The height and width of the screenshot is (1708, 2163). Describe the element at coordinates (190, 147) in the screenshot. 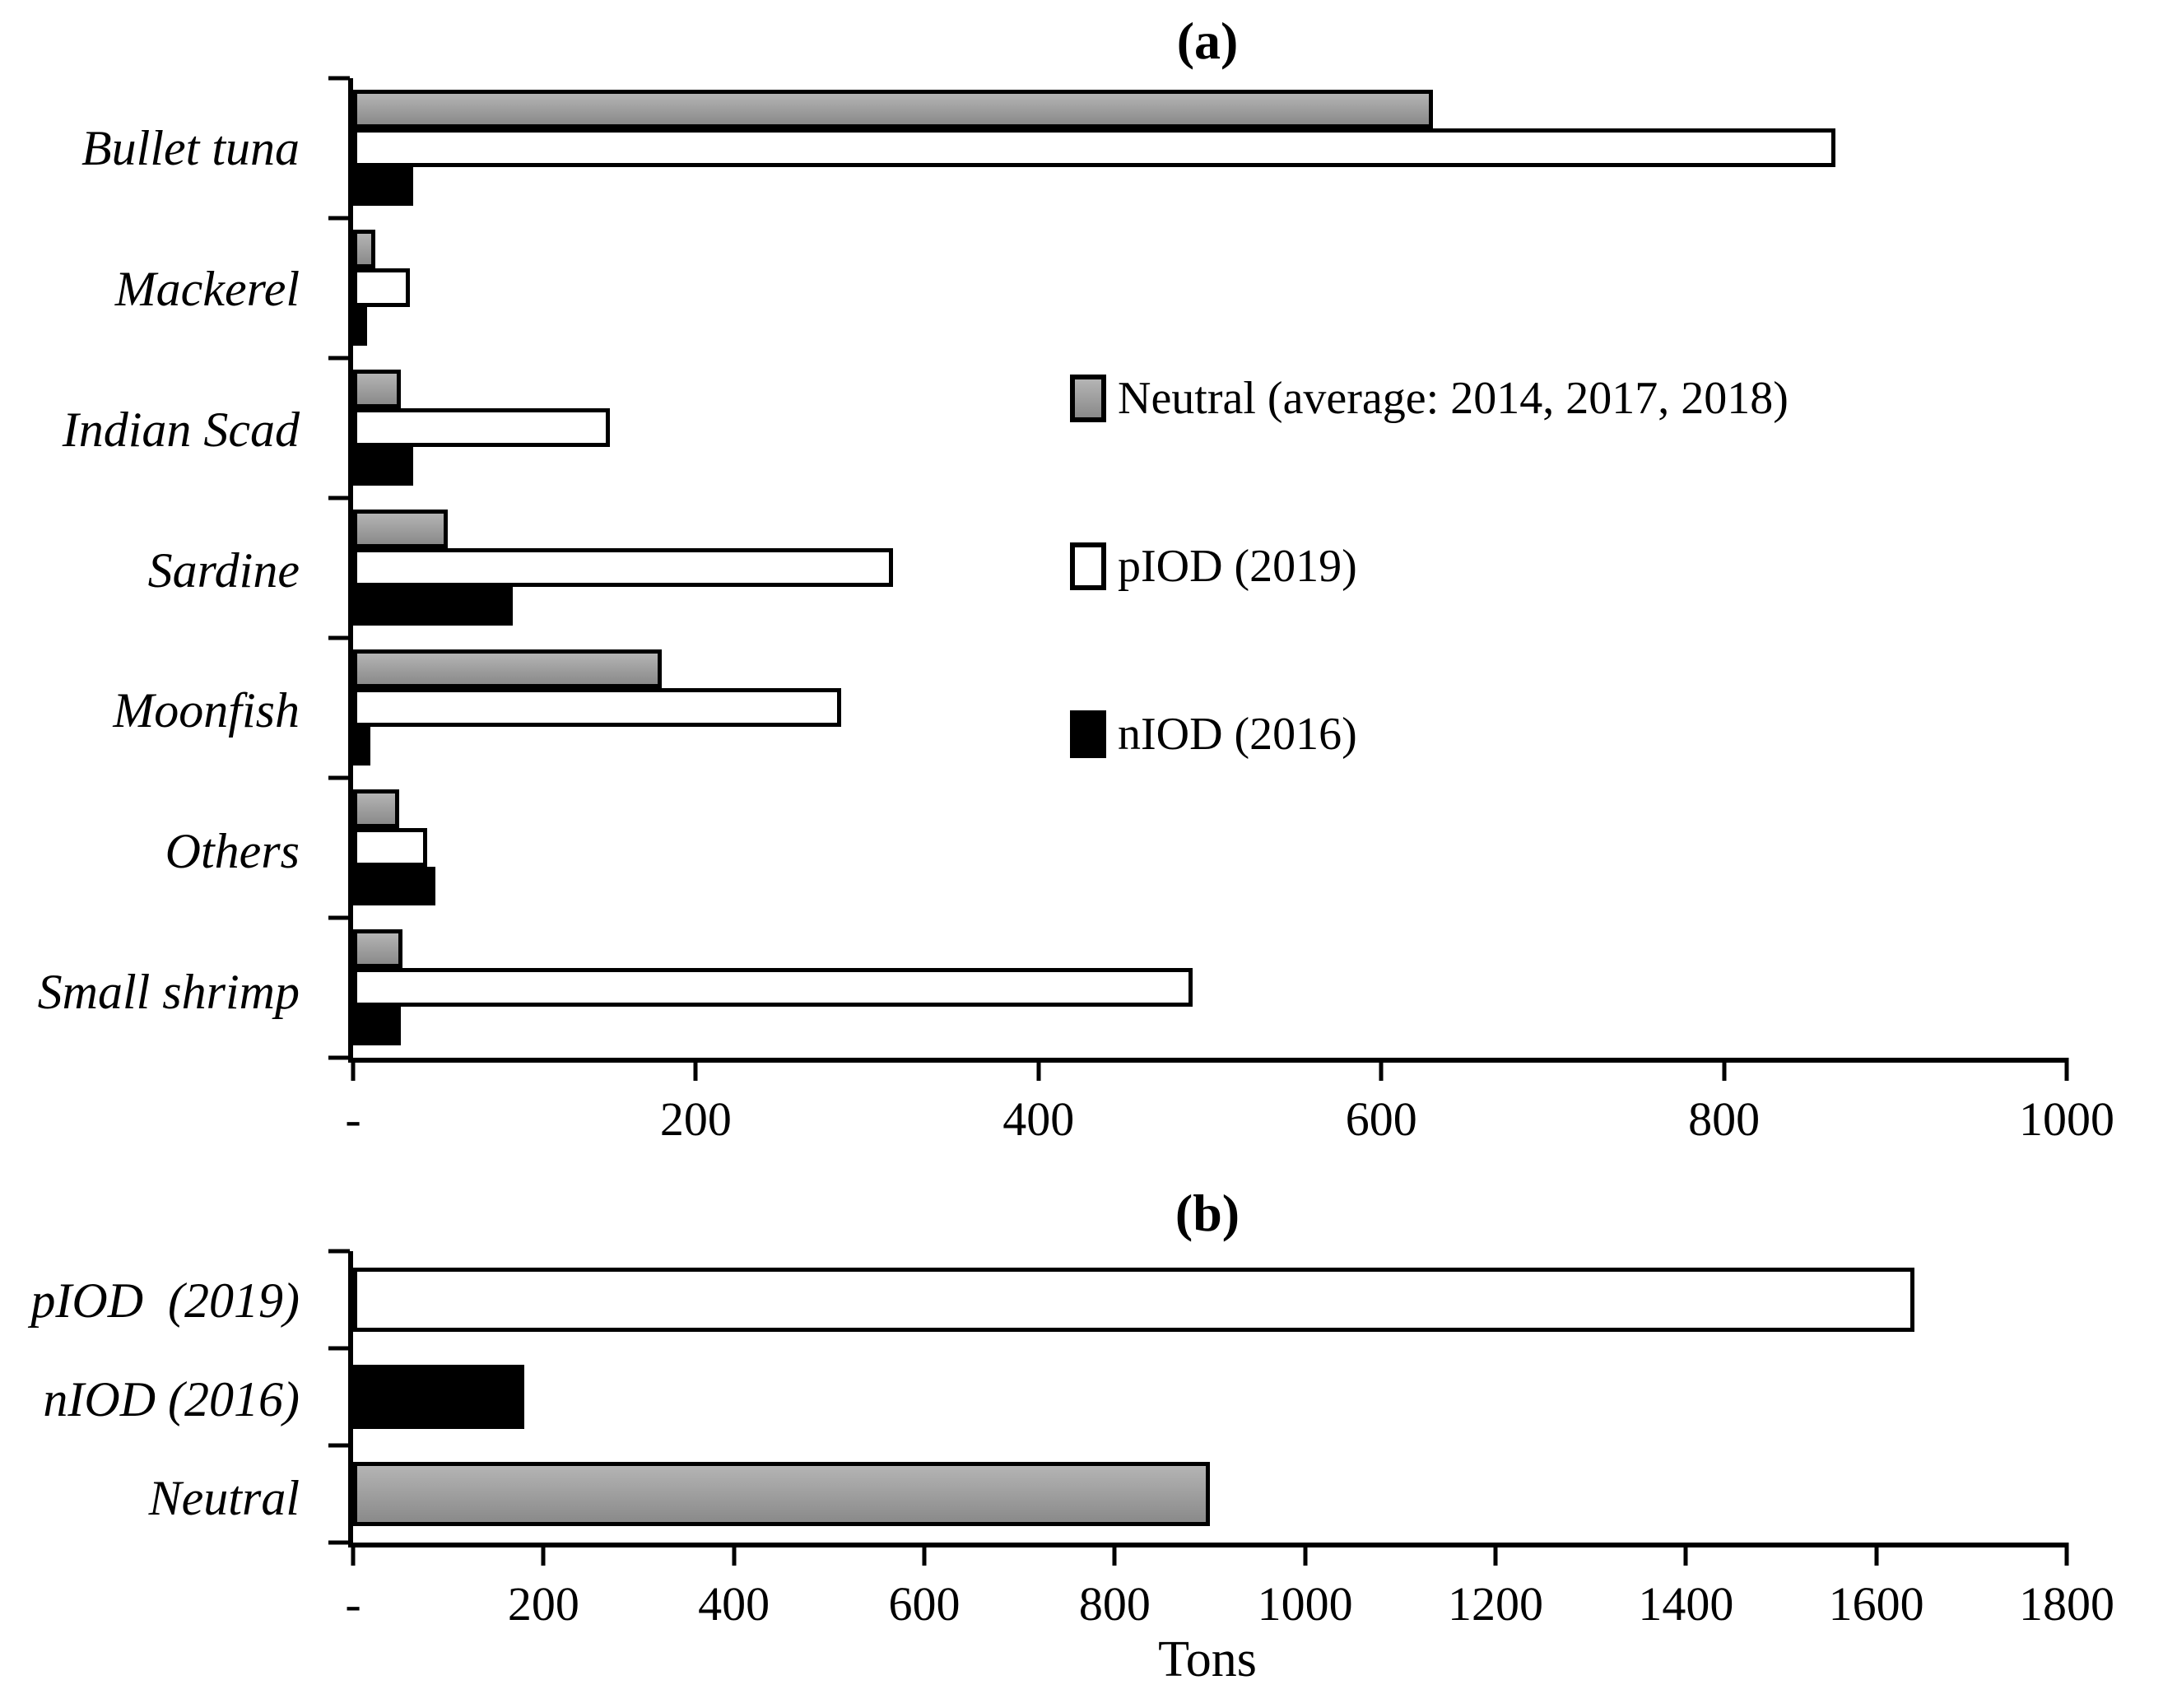

I see `category-label: Bullet tuna` at that location.